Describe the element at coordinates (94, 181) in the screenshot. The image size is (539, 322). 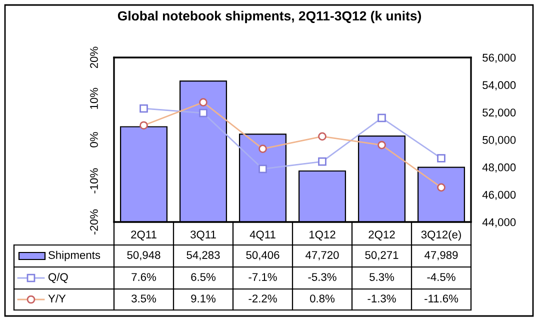
I see `y-tick-label: -10%` at that location.